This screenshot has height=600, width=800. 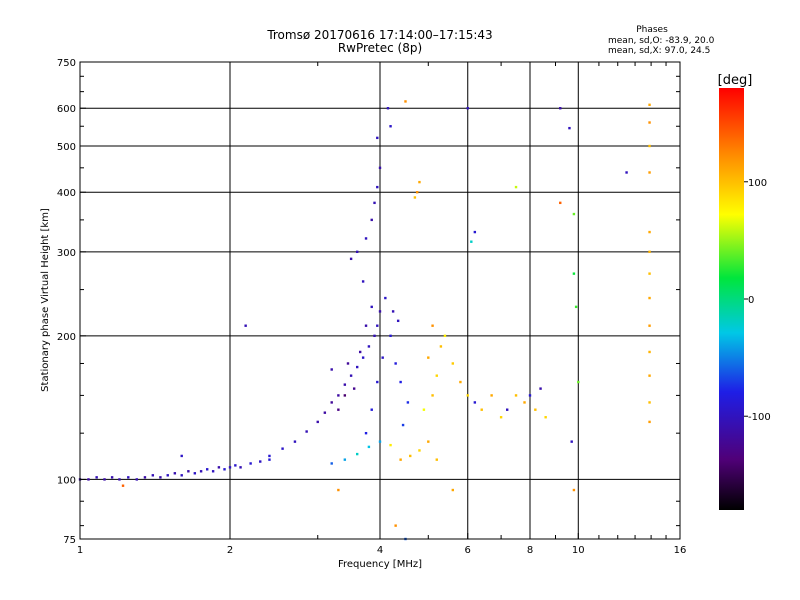 I want to click on x-tick-label: 10, so click(x=578, y=550).